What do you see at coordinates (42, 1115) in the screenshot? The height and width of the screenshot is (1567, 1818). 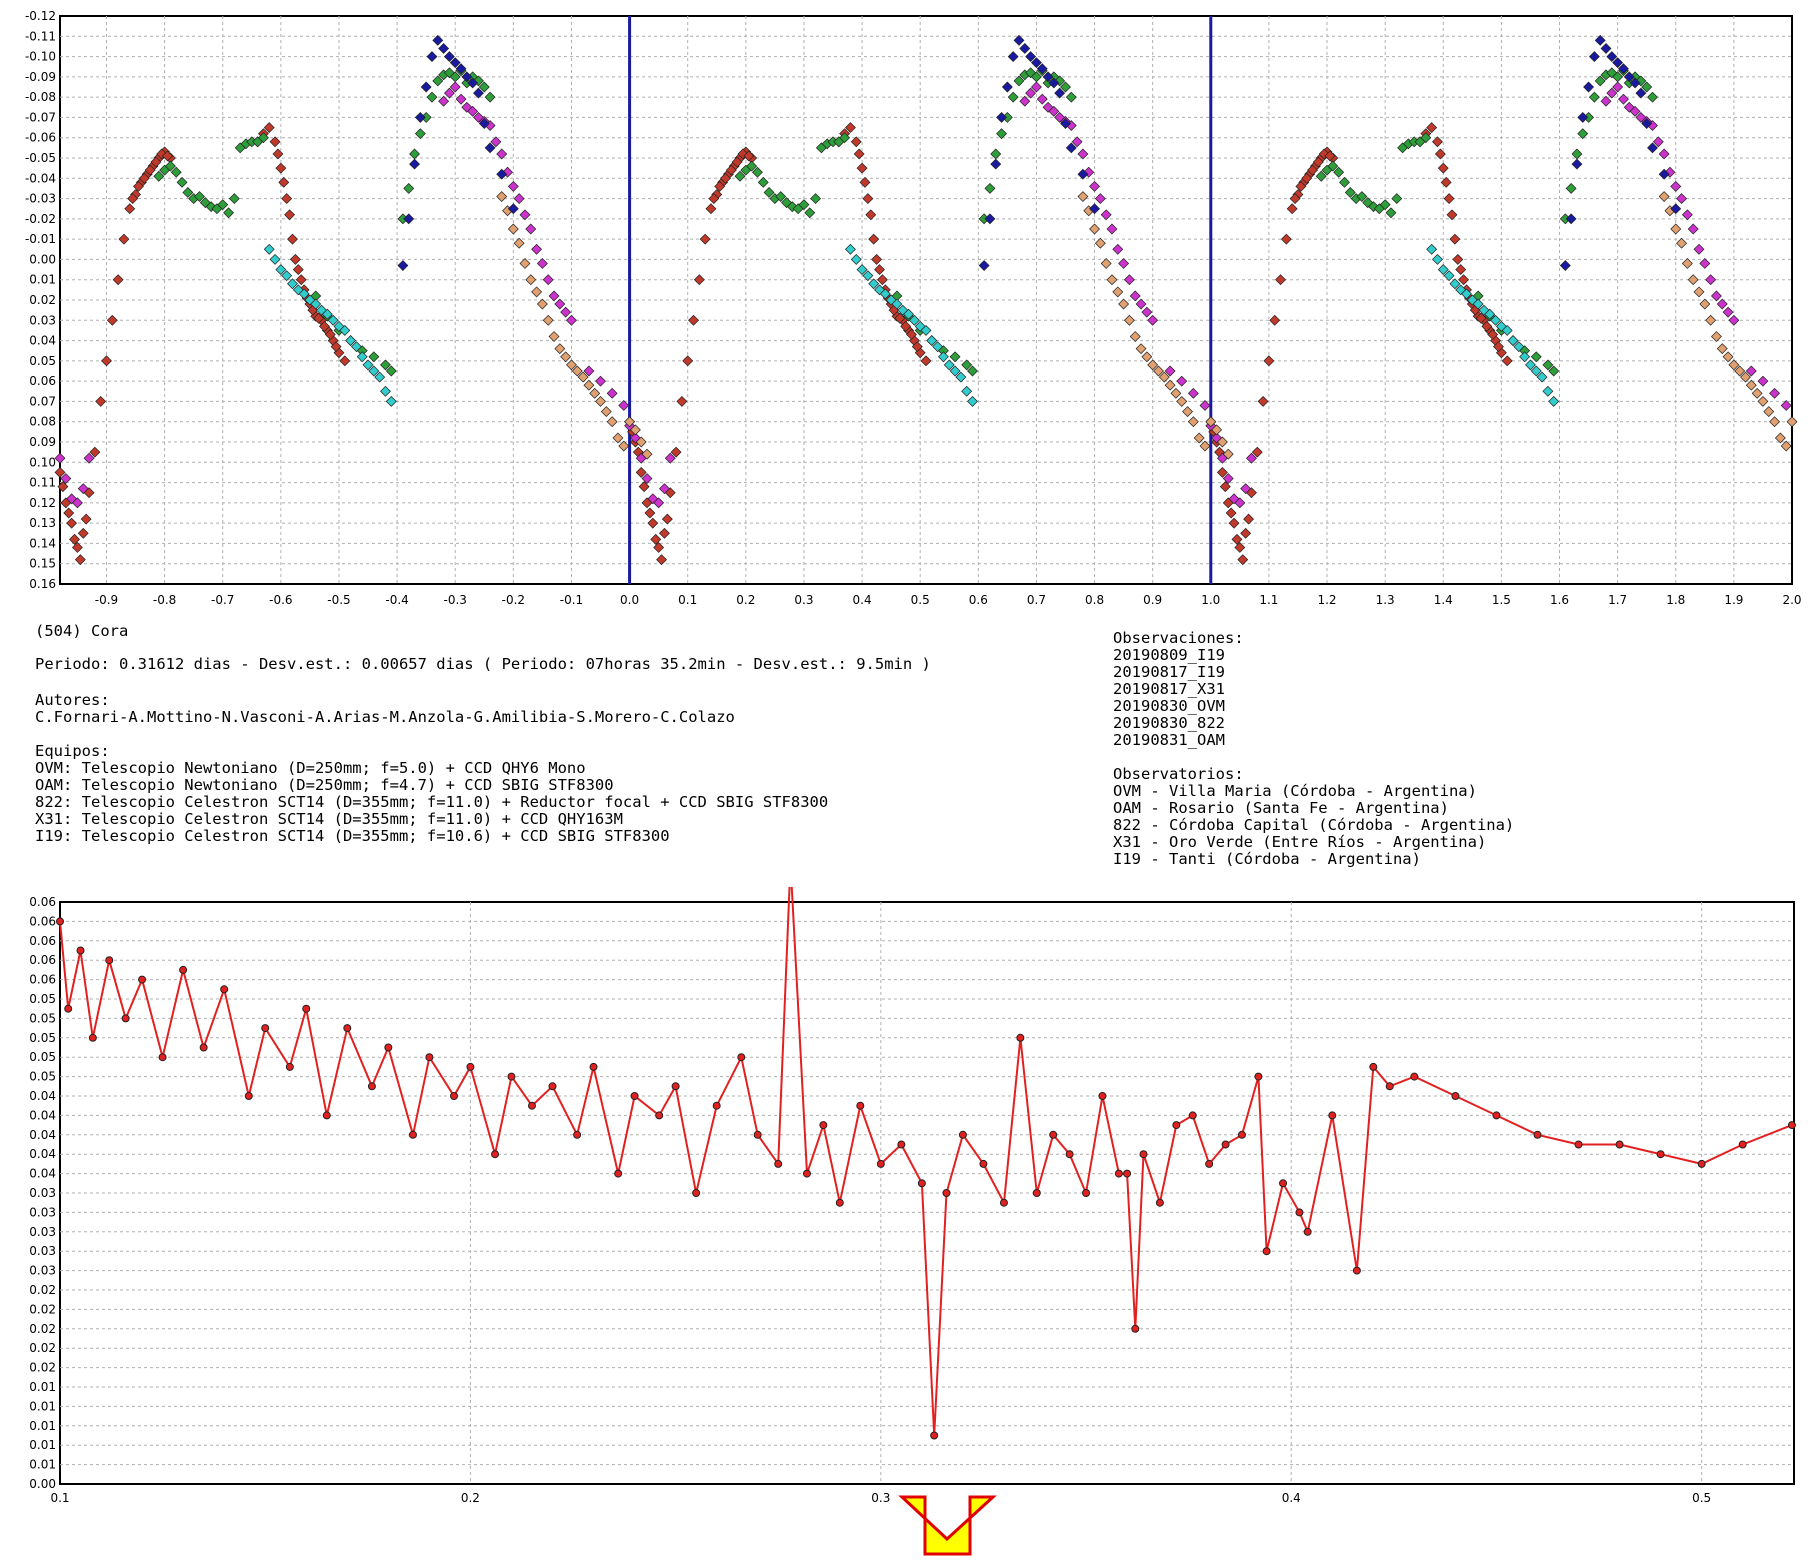 I see `chart2-y-tick-label: 0.04` at bounding box center [42, 1115].